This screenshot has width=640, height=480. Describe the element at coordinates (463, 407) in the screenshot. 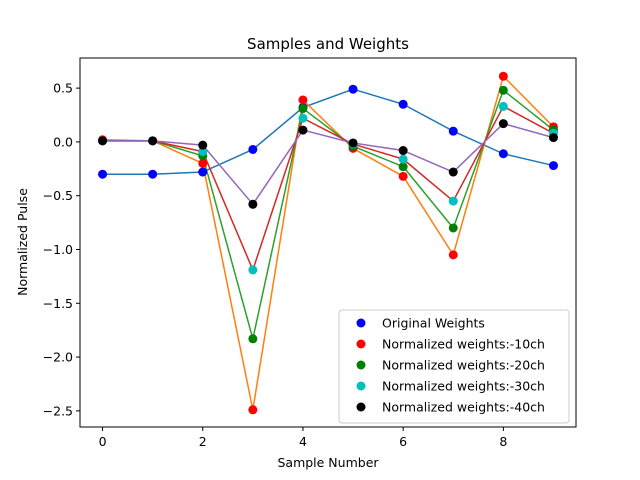

I see `legend-label-normalized-weights-40ch: Normalized weights:-40ch` at that location.